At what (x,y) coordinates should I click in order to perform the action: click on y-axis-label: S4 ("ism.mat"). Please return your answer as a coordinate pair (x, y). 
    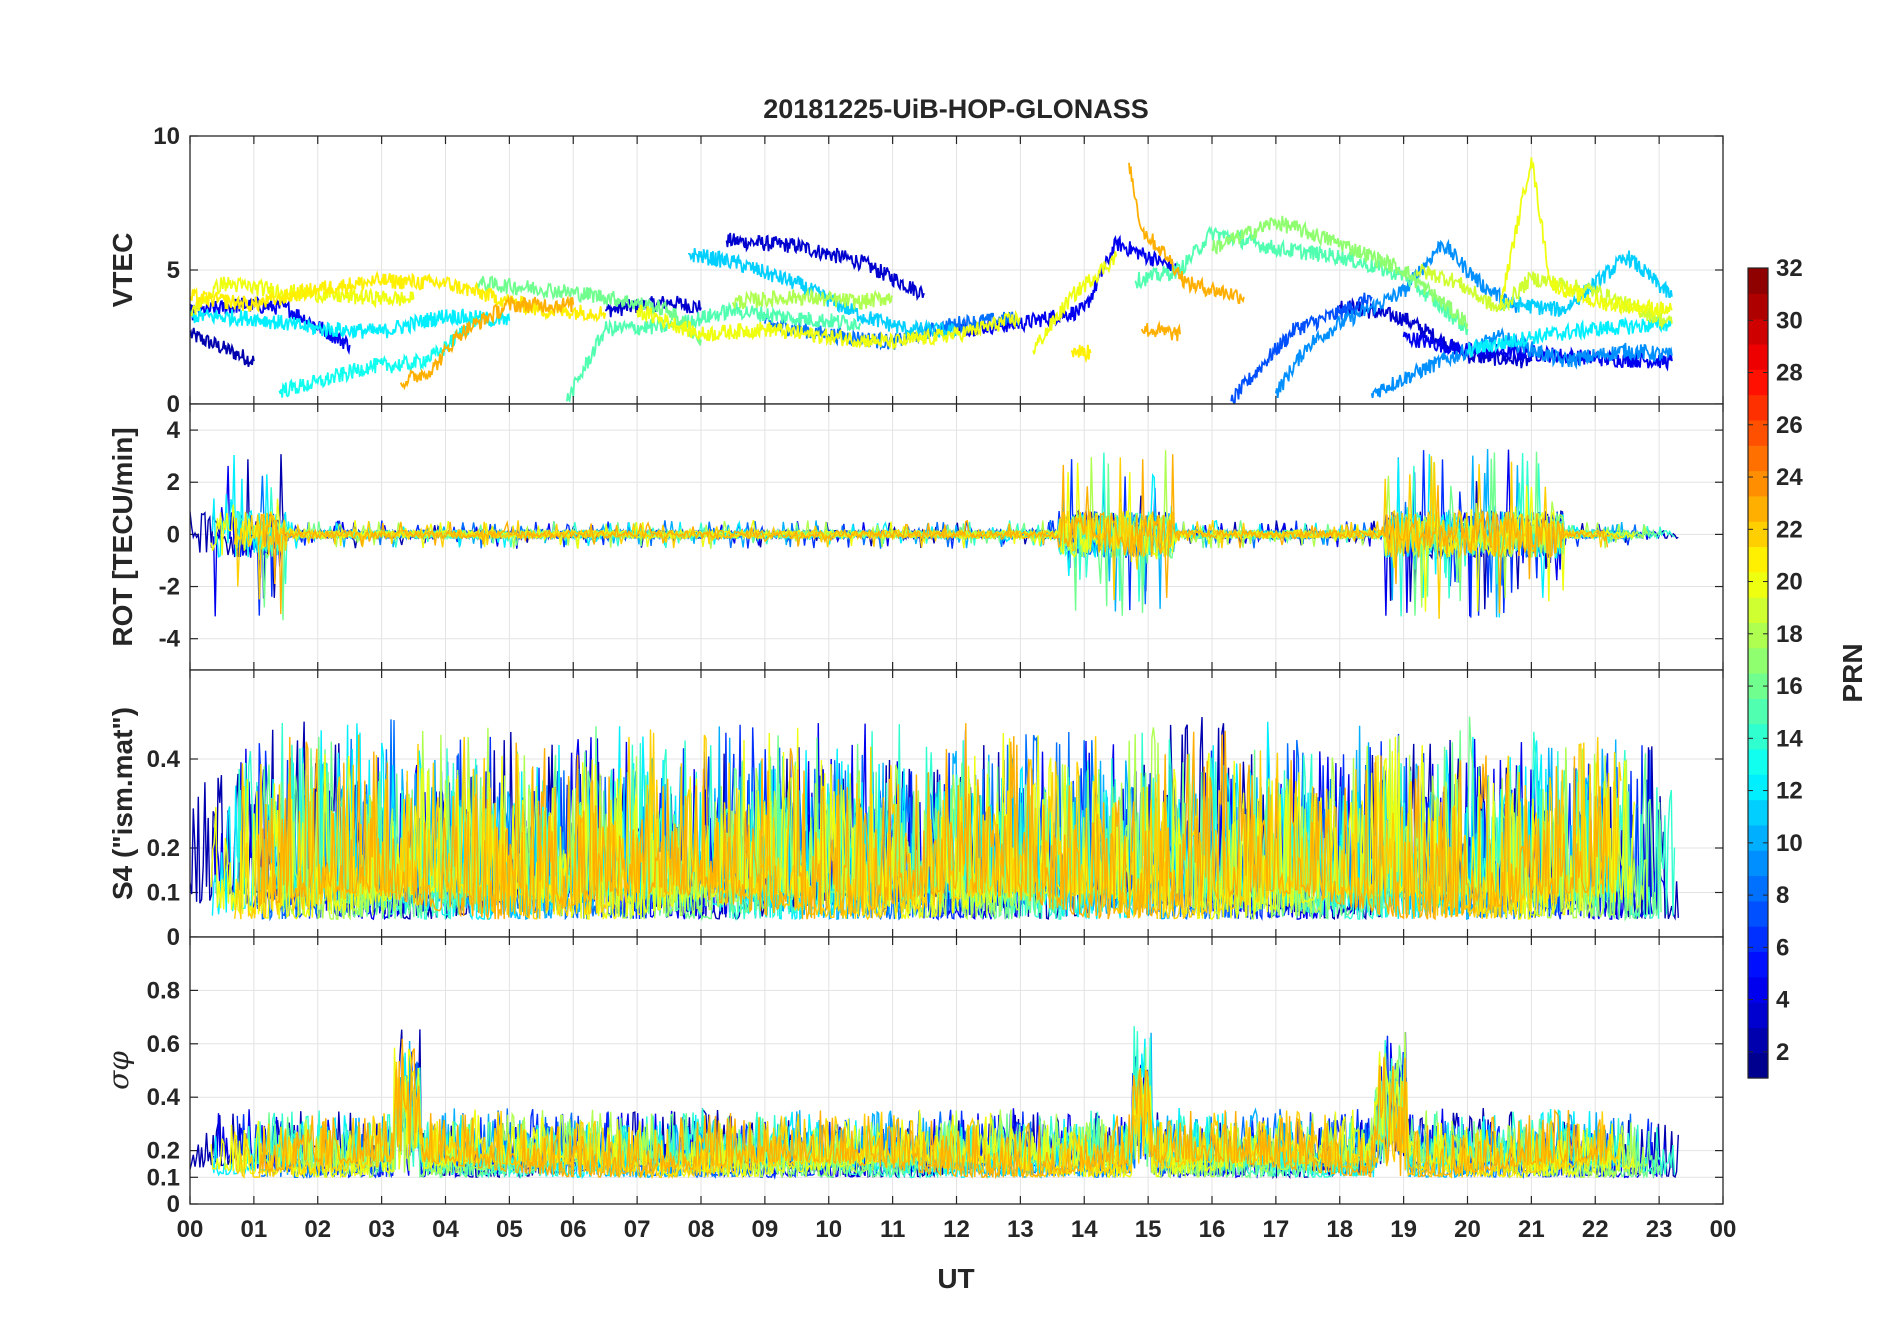
    Looking at the image, I should click on (122, 803).